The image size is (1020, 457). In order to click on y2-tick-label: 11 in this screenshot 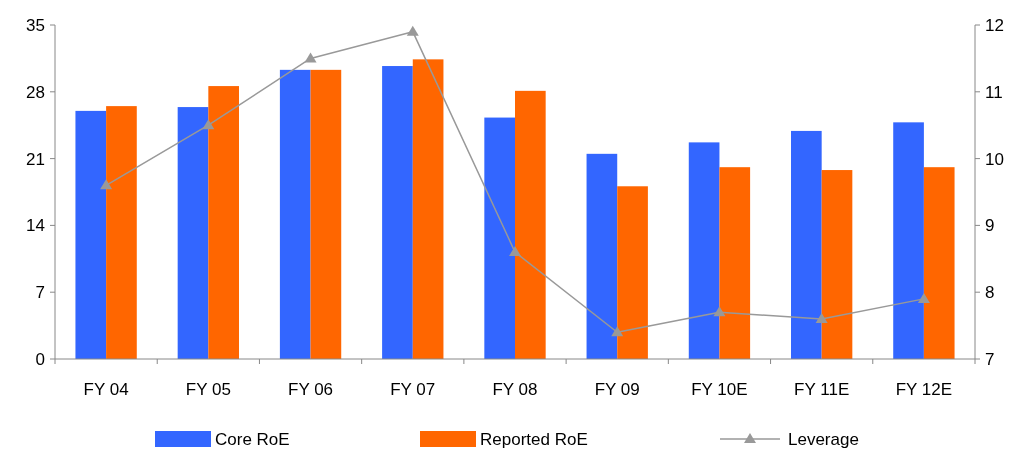, I will do `click(994, 92)`.